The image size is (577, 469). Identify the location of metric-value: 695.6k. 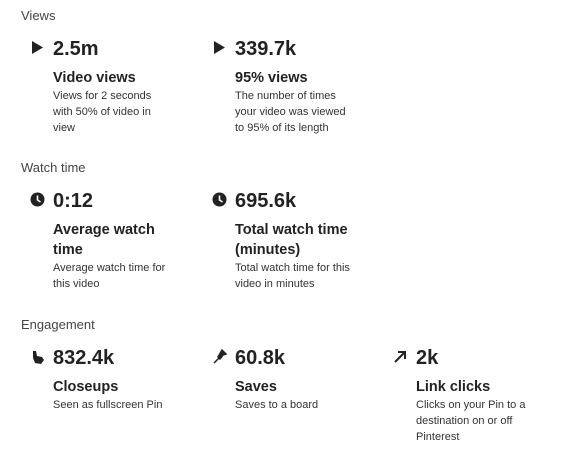
(266, 201).